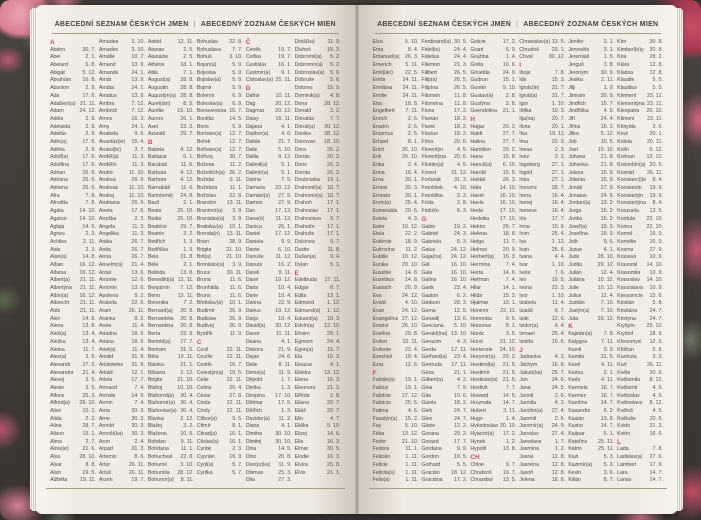  I want to click on entry-date: 22. 2., so click(411, 234).